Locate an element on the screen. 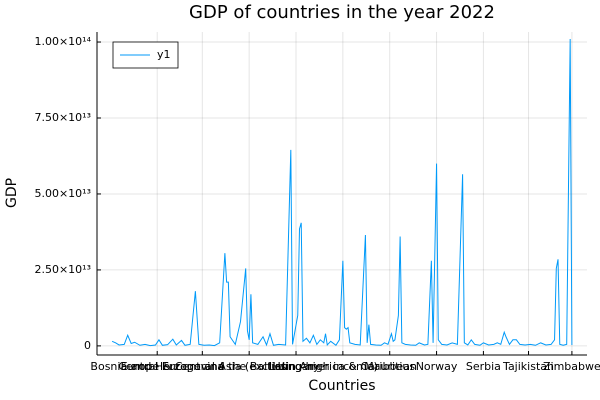 The image size is (600, 400). x-tick-label: Norway is located at coordinates (437, 366).